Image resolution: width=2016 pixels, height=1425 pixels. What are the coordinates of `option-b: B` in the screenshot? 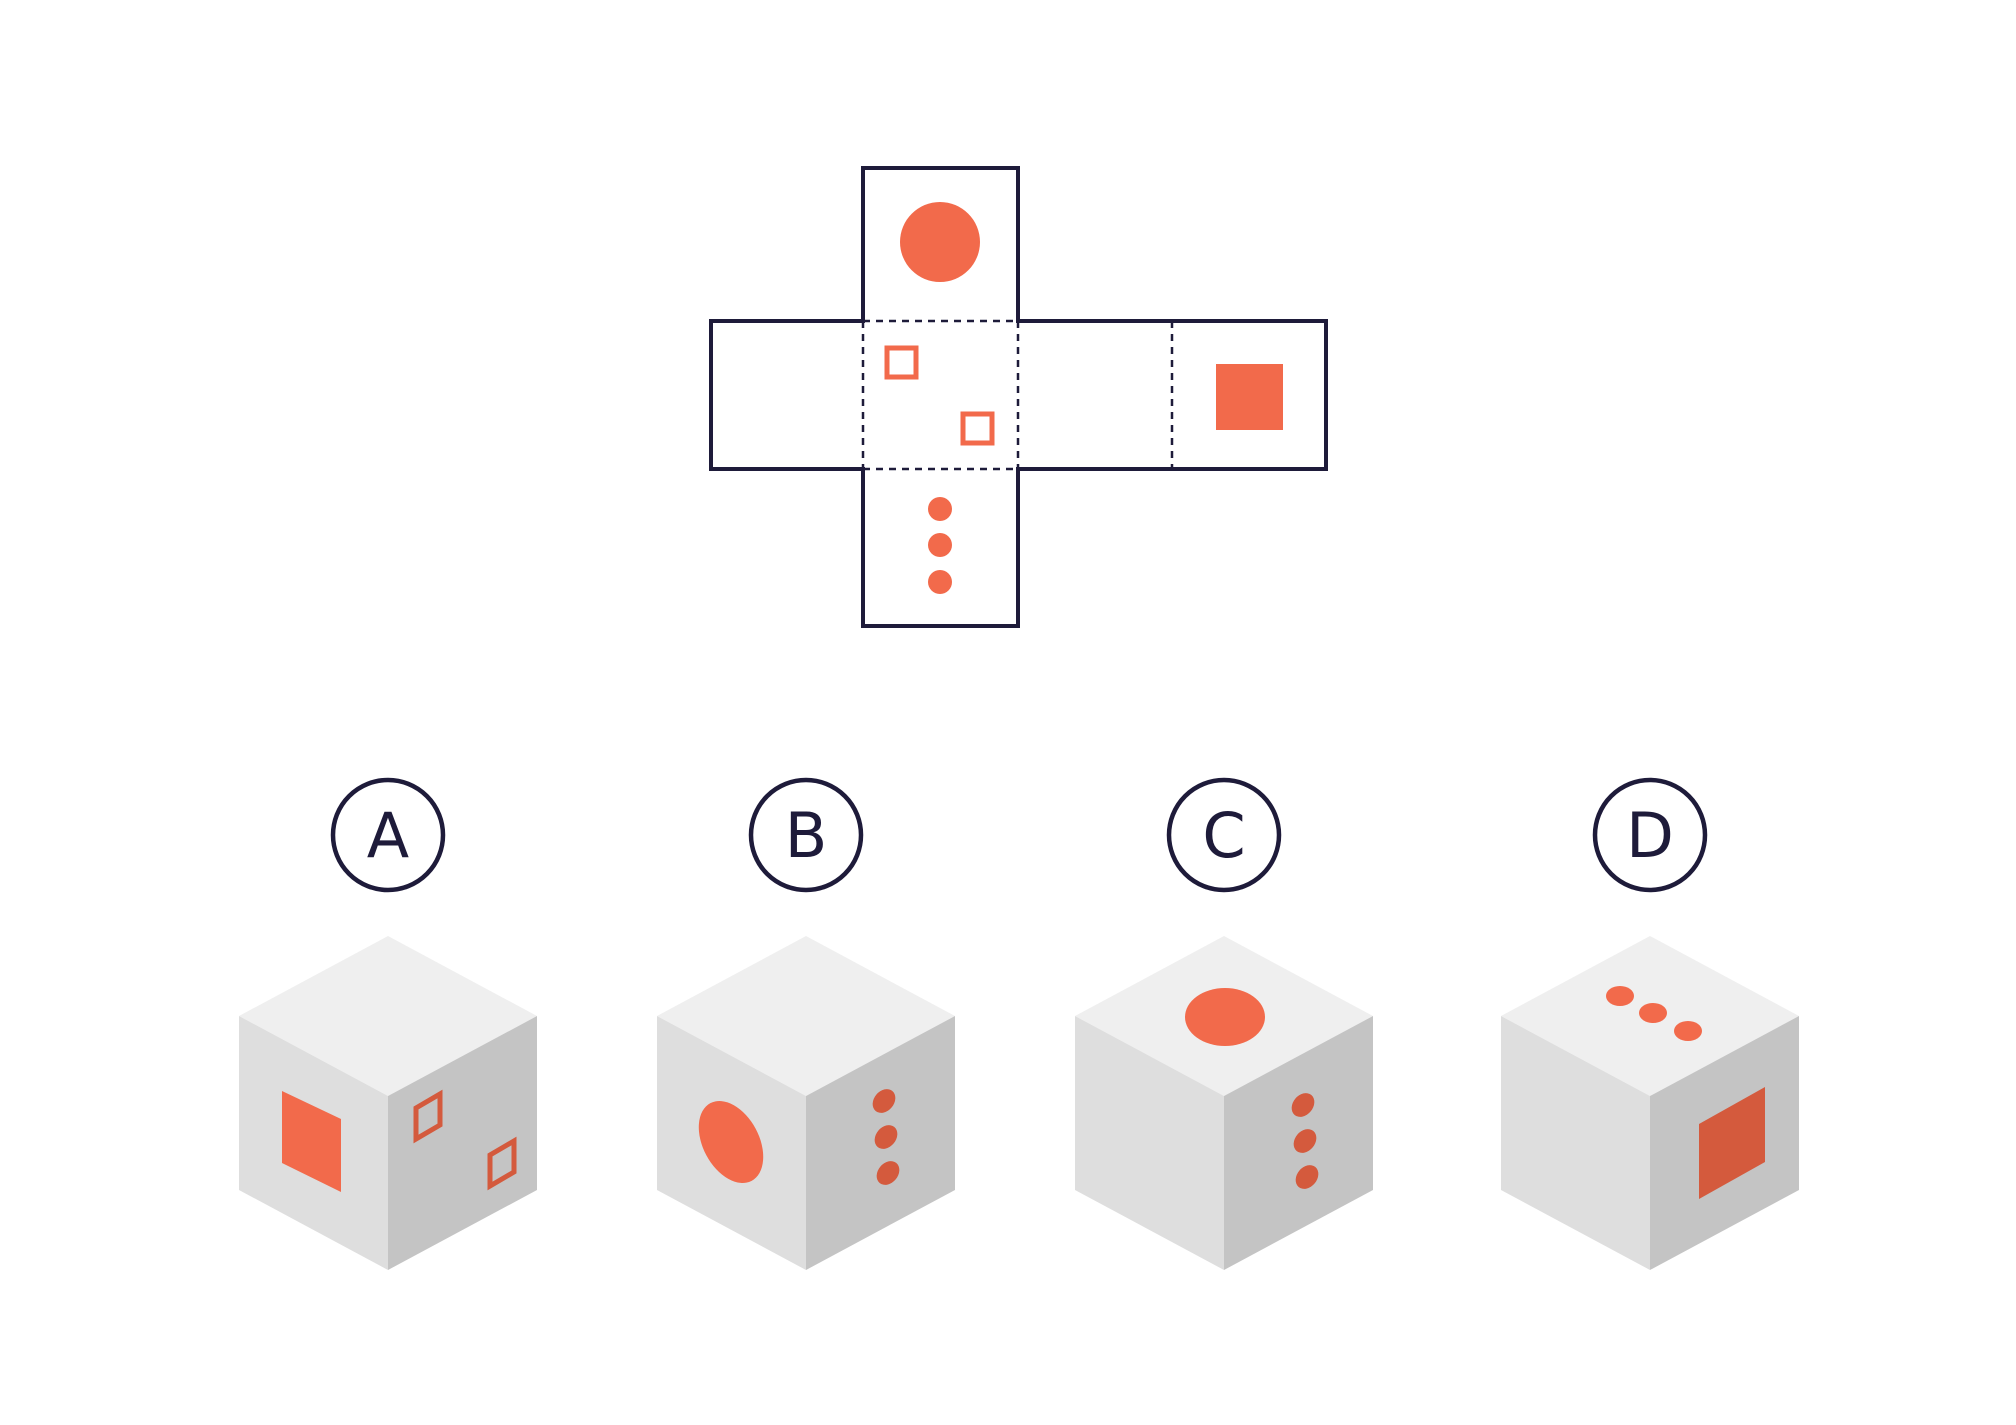 It's located at (806, 1023).